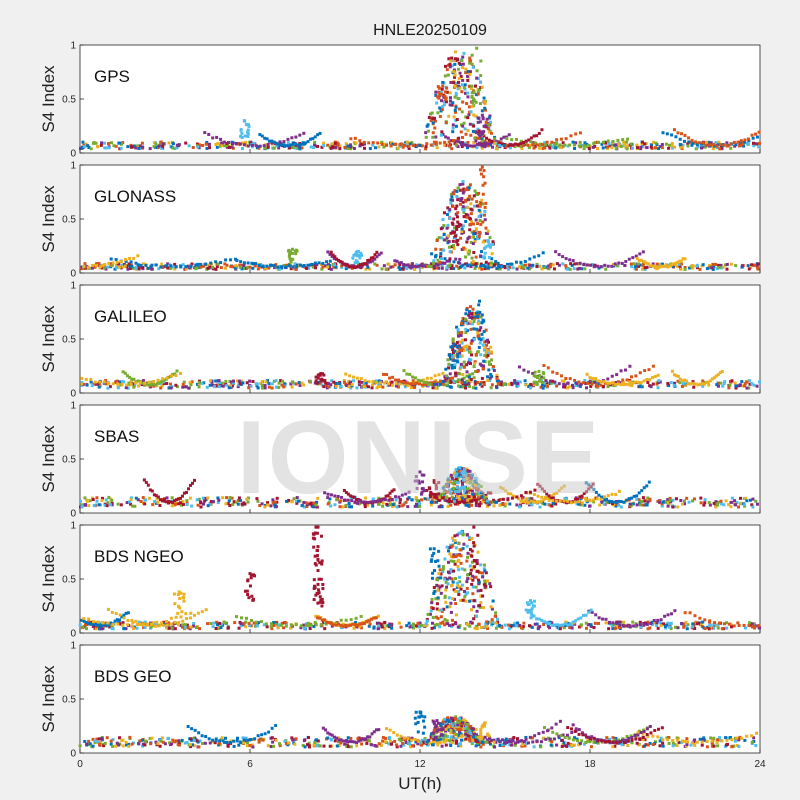  I want to click on axes-box, so click(420, 99).